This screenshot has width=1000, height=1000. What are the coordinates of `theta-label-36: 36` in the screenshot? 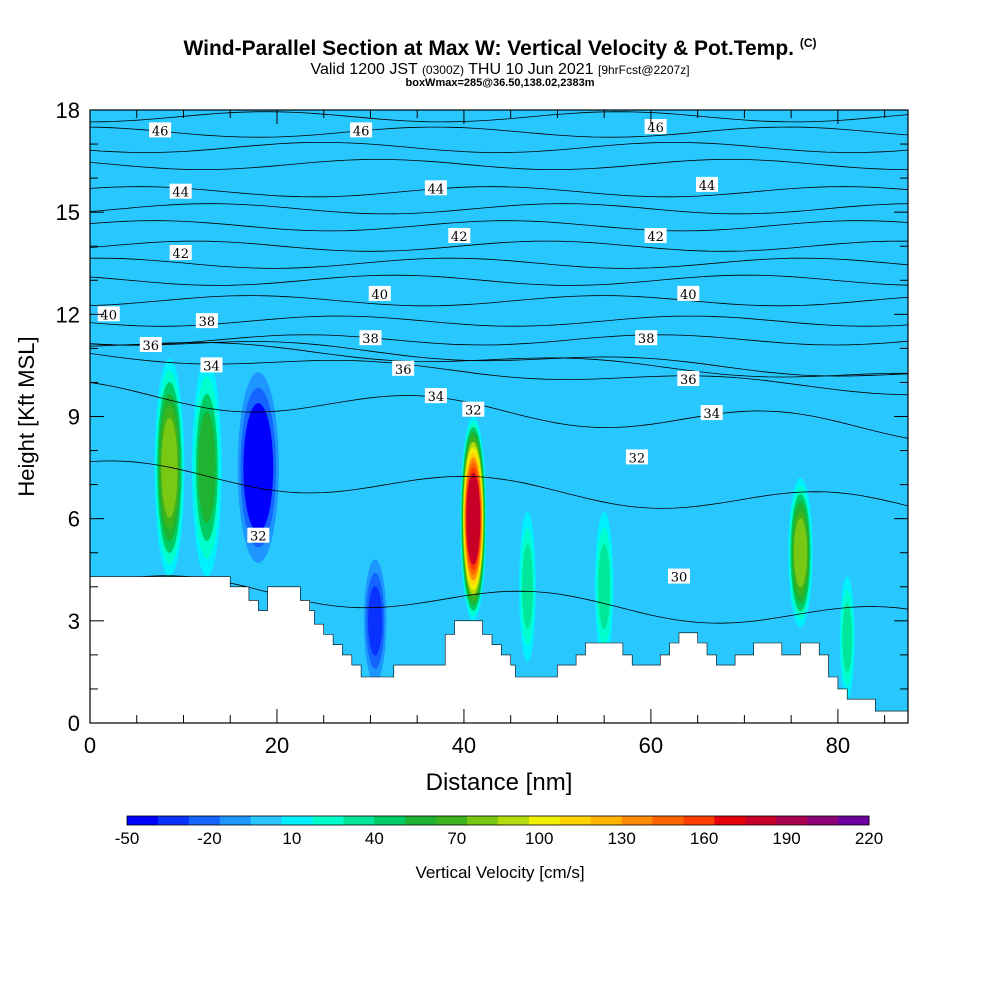 It's located at (688, 379).